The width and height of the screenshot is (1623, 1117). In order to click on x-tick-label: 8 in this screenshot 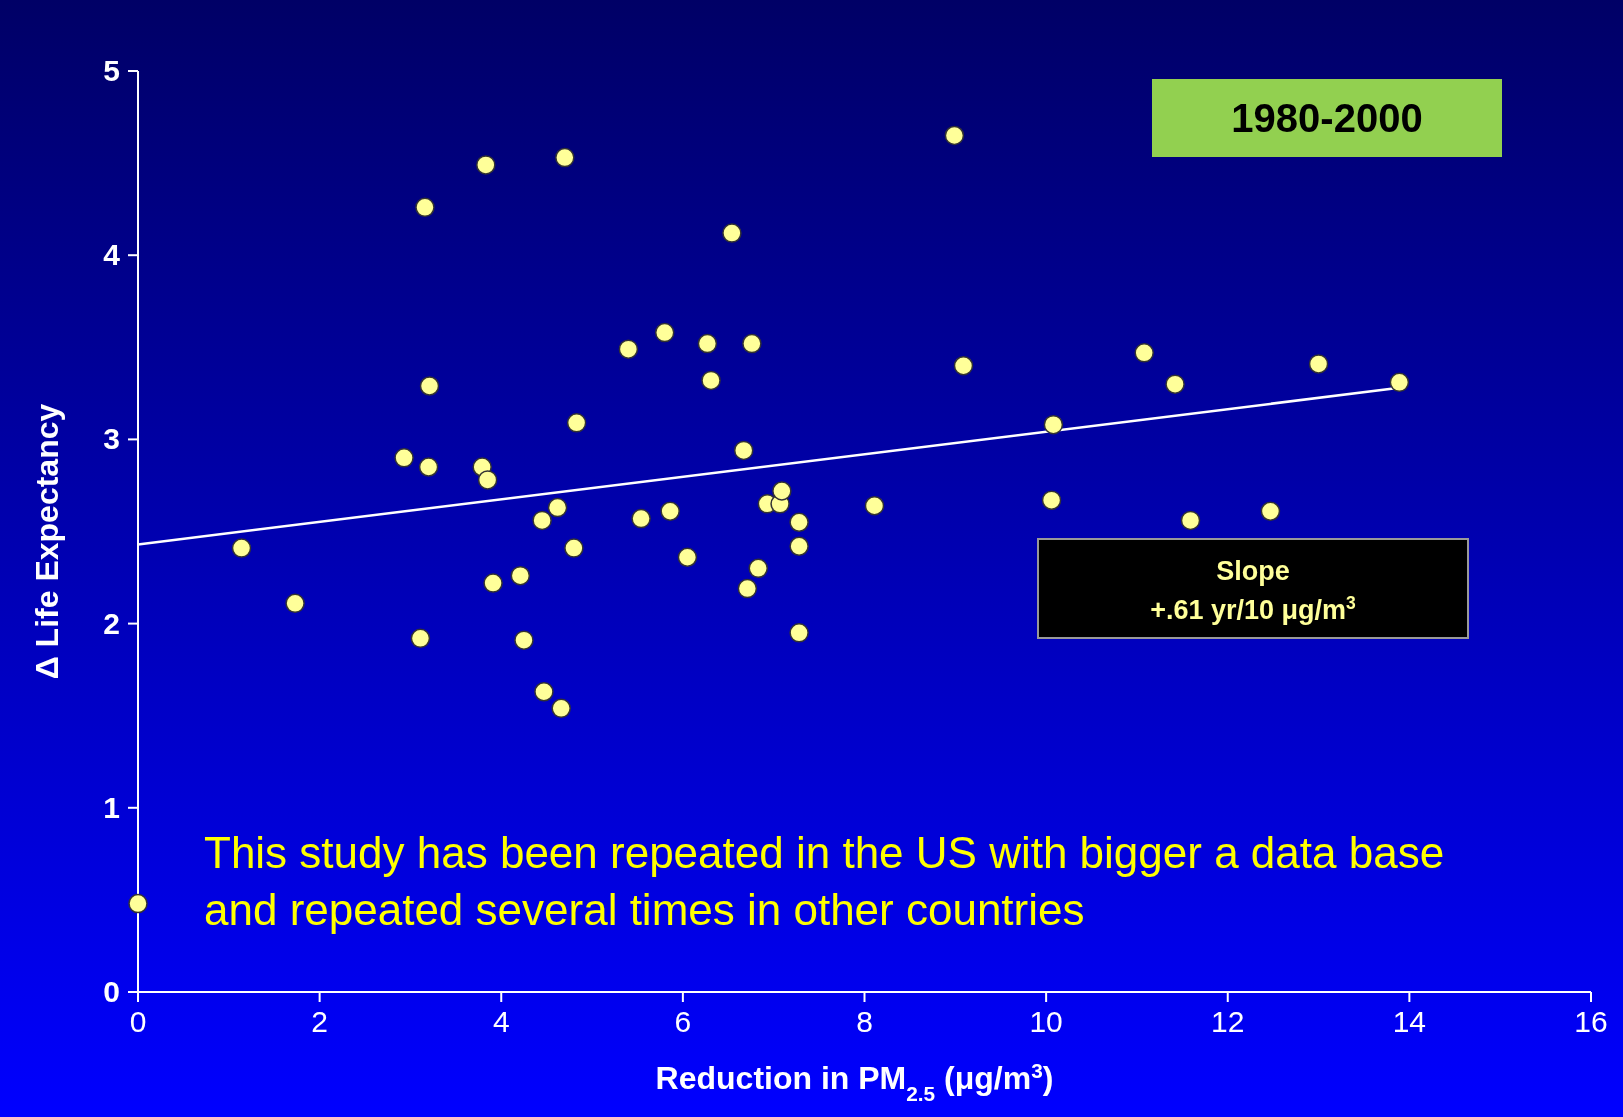, I will do `click(864, 1021)`.